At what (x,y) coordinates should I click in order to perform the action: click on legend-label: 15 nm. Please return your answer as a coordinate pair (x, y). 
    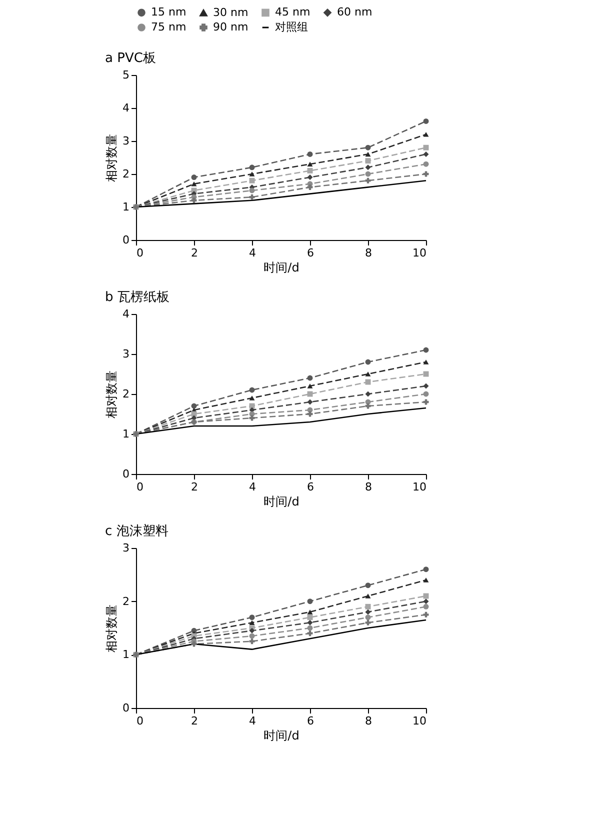
    Looking at the image, I should click on (168, 12).